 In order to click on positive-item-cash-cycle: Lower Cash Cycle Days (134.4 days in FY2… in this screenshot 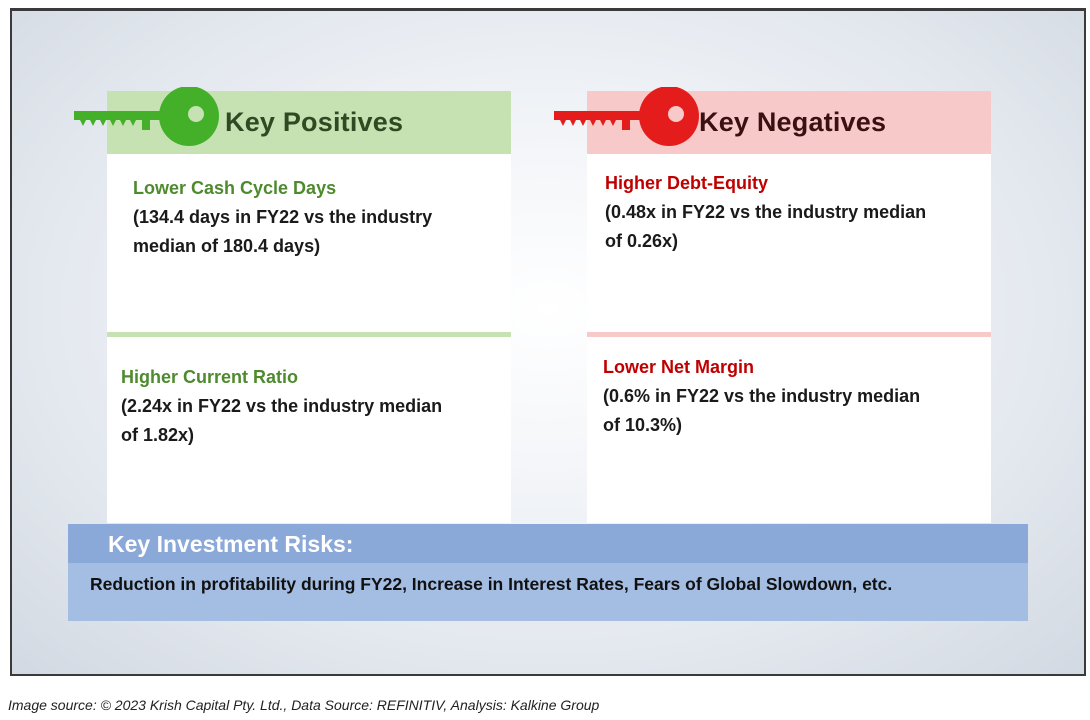, I will do `click(282, 217)`.